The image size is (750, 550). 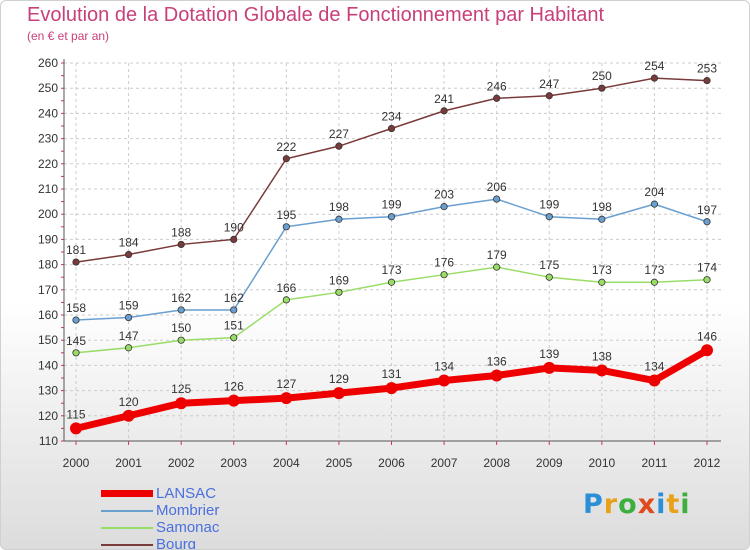 What do you see at coordinates (549, 354) in the screenshot?
I see `data-label: 139` at bounding box center [549, 354].